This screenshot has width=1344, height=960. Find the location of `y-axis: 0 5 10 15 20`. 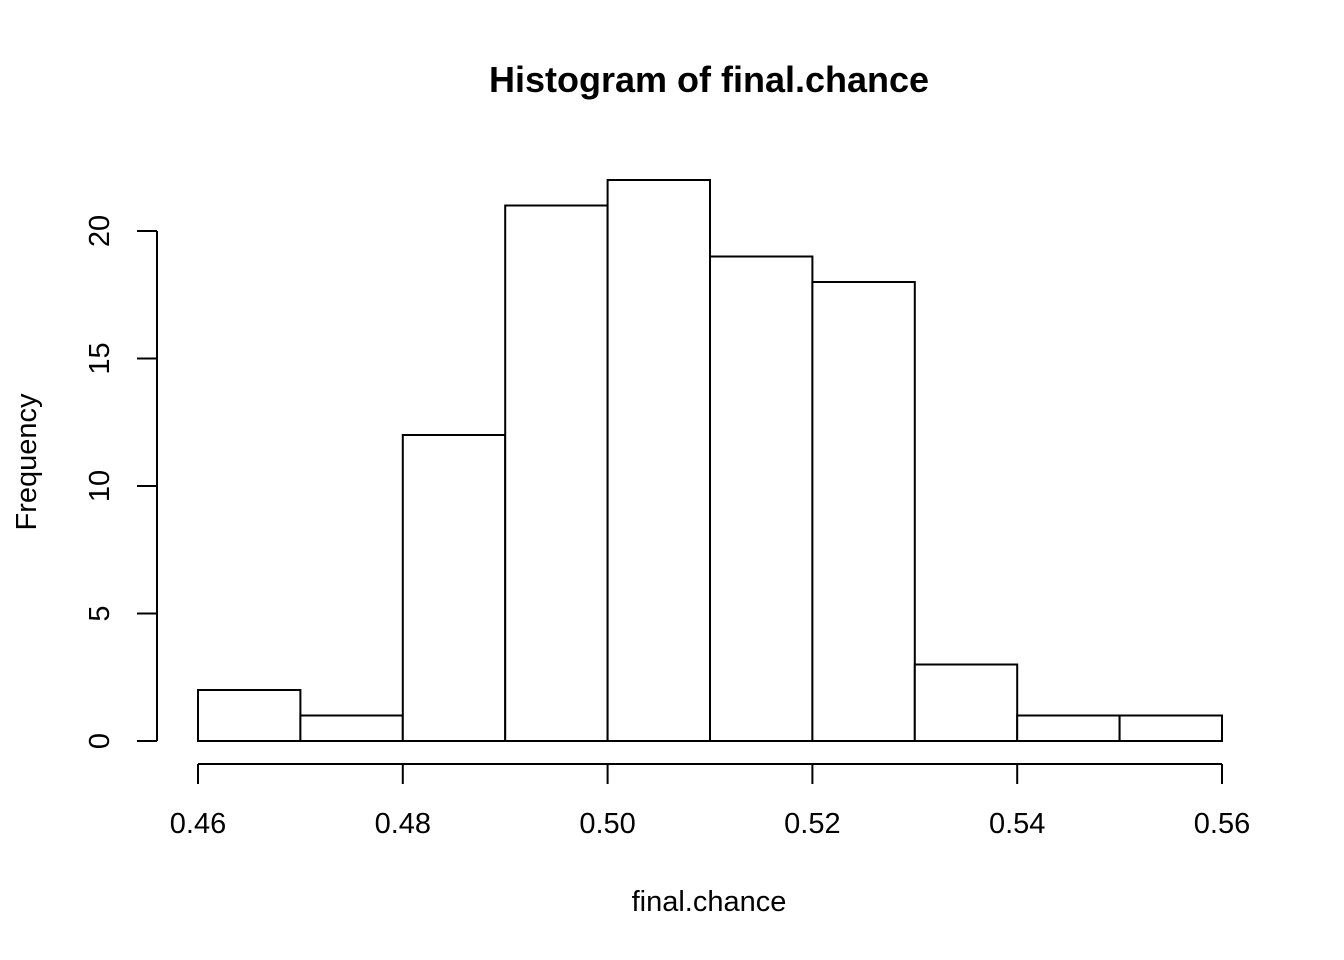

y-axis: 0 5 10 15 20 is located at coordinates (121, 482).